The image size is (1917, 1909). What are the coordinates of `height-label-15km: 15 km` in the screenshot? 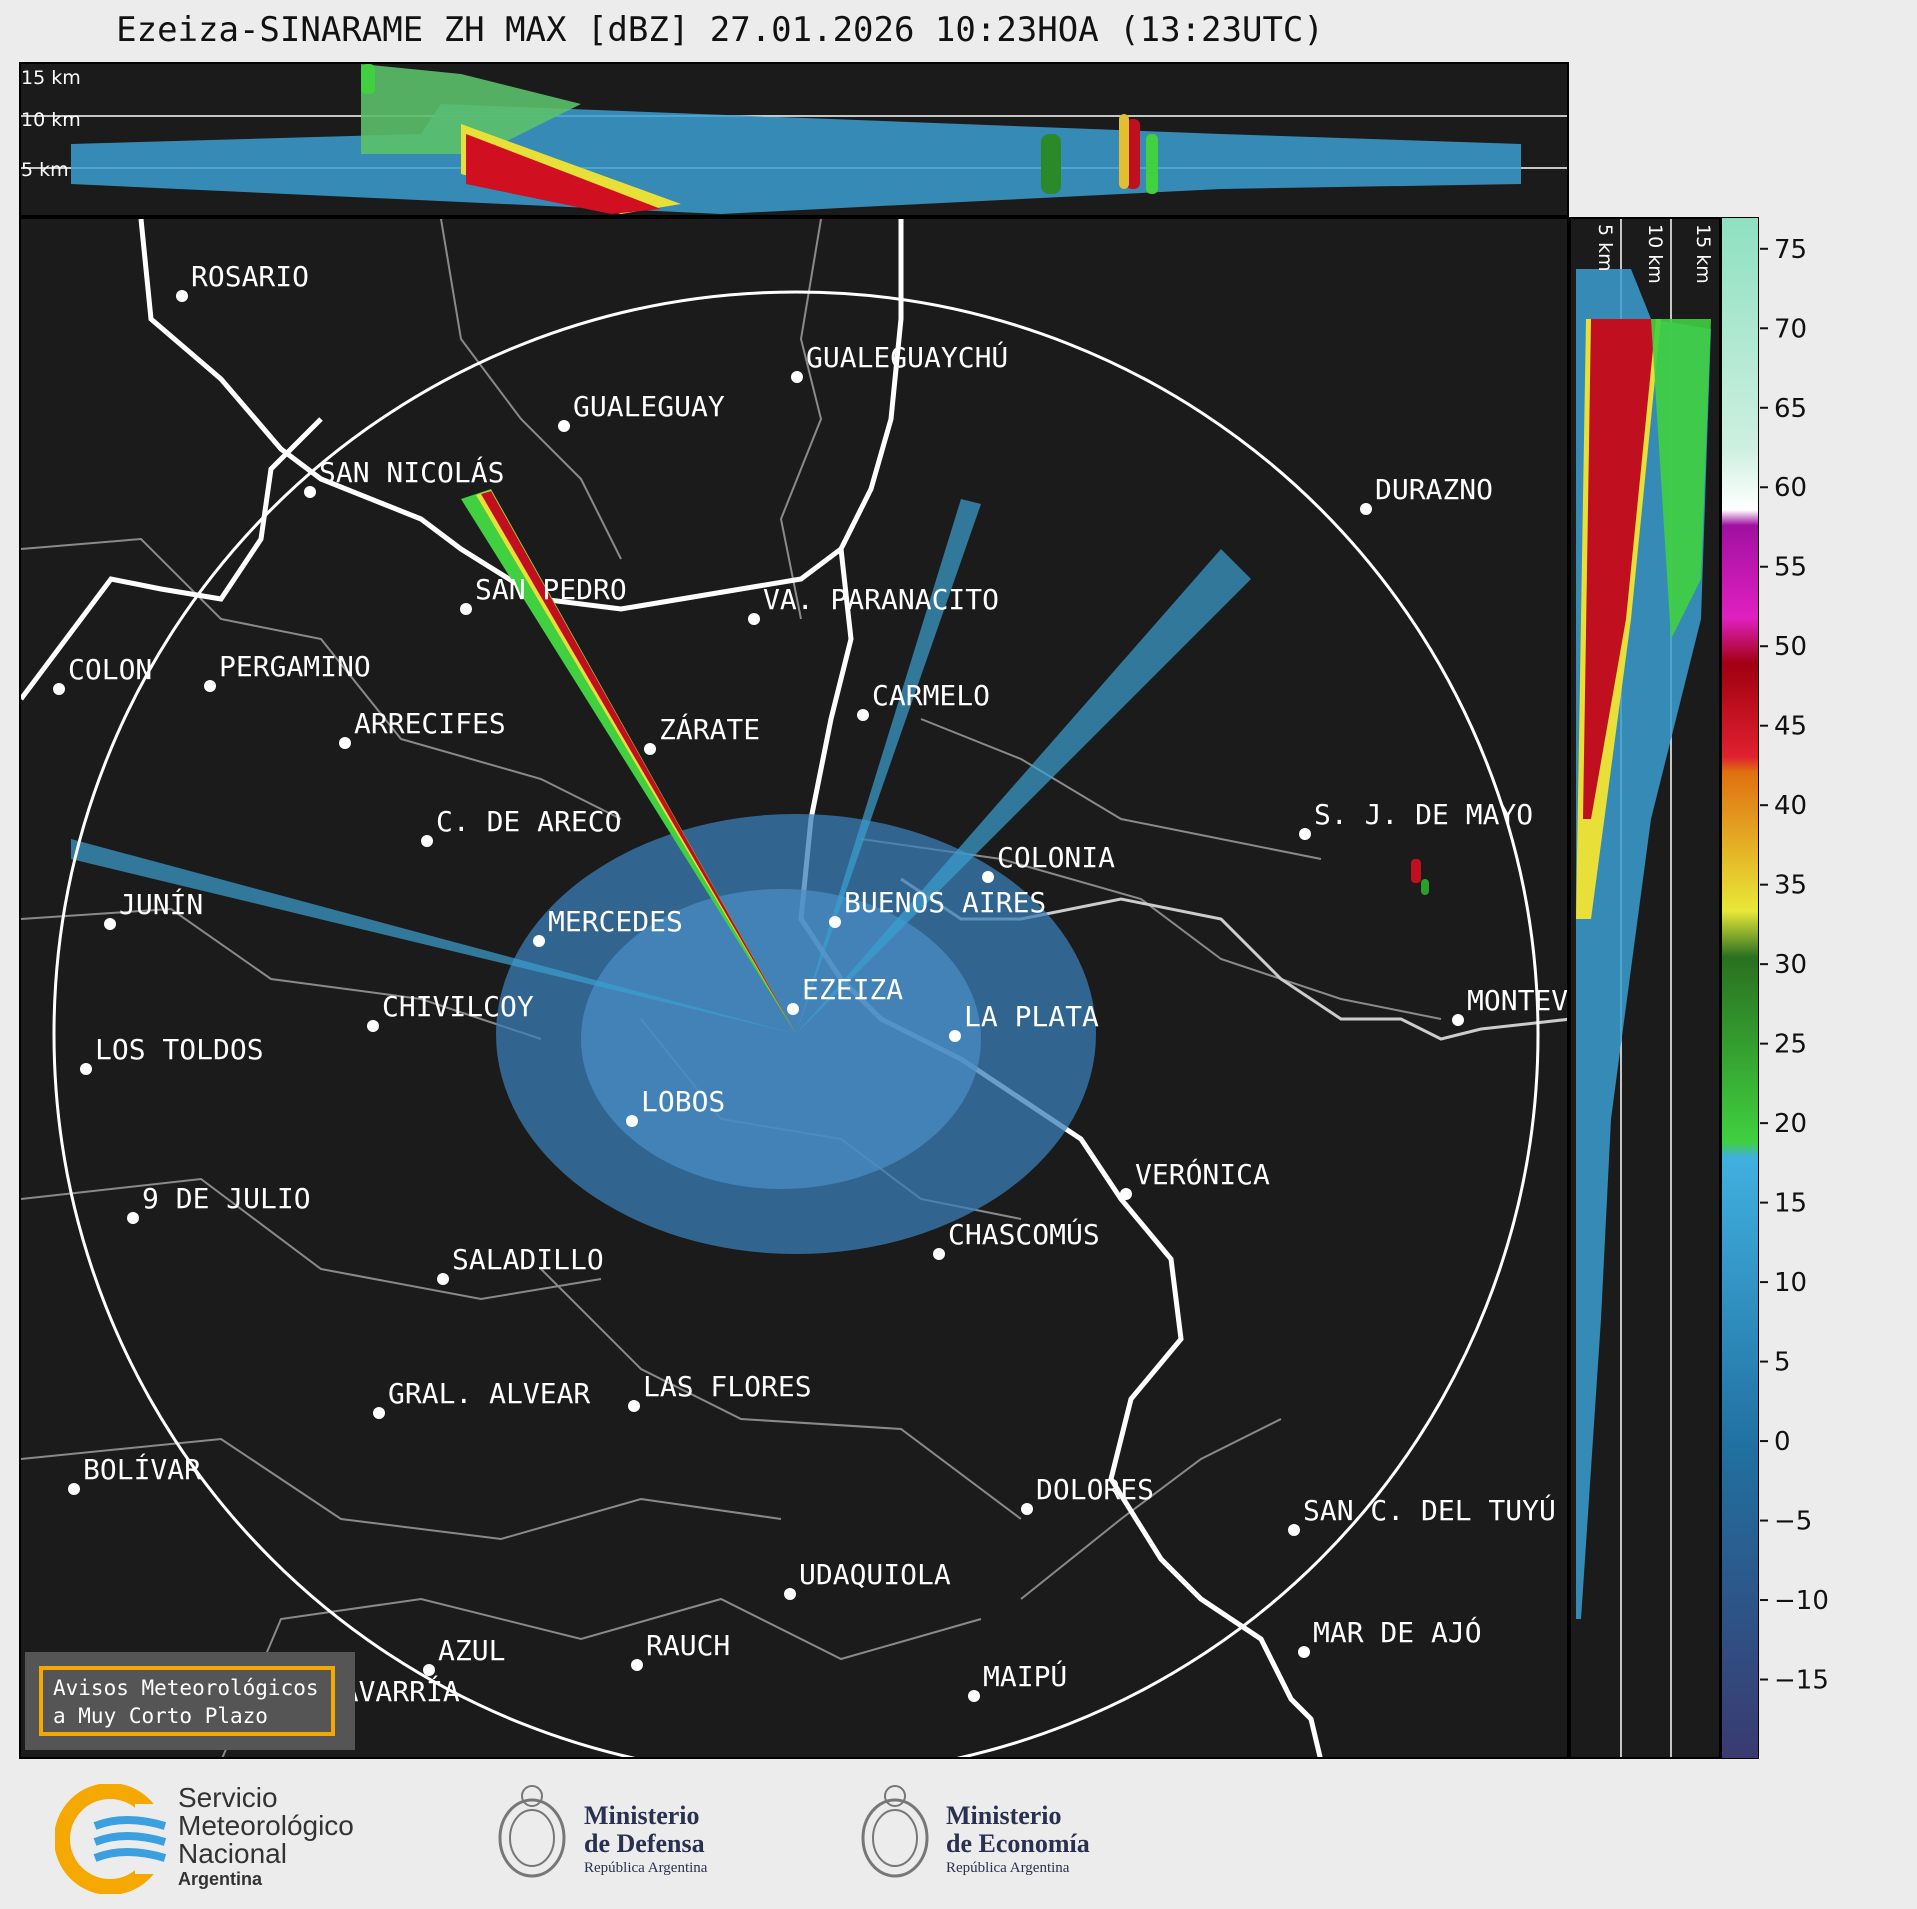 It's located at (51, 78).